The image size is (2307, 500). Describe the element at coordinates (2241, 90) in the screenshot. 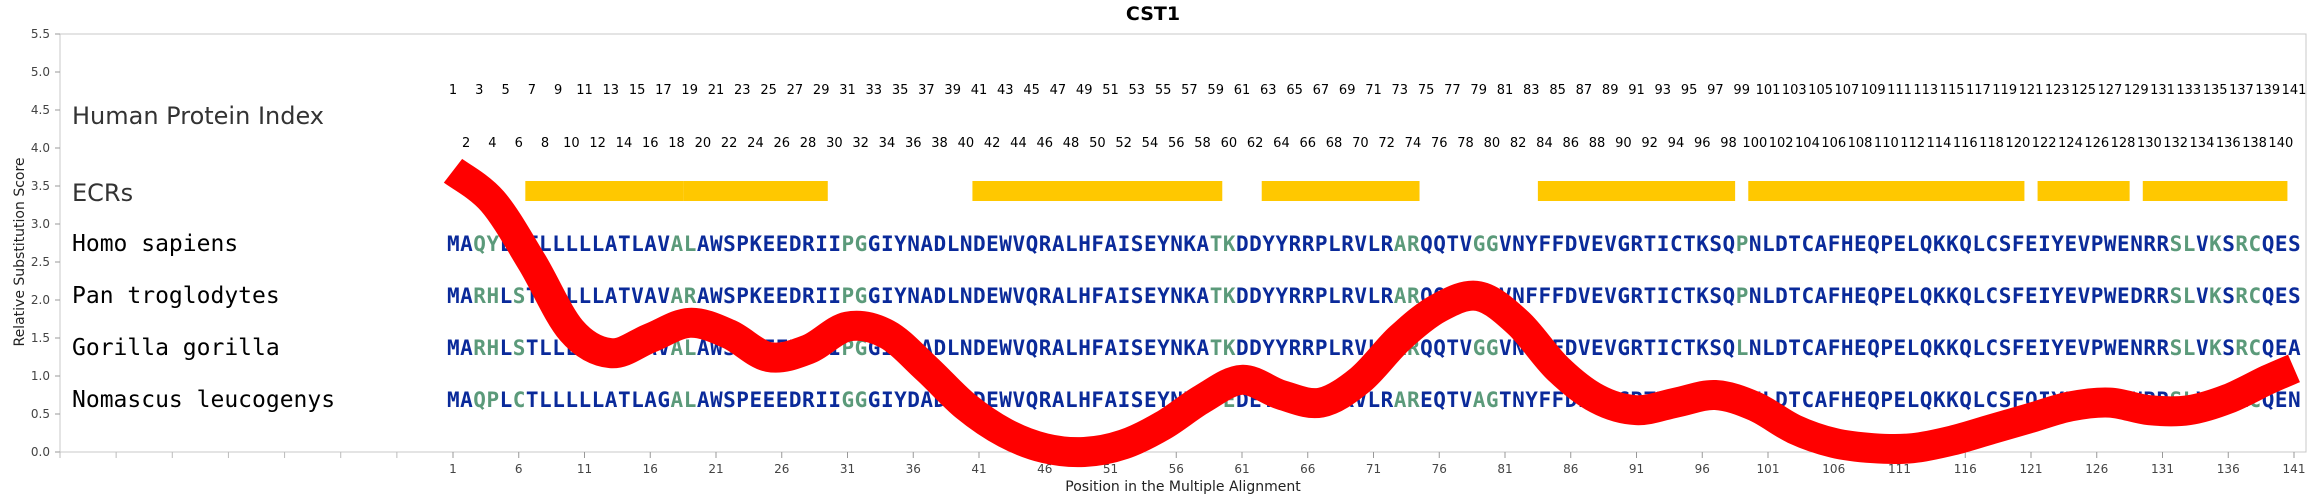

I see `hpi-index-odd: 137` at that location.